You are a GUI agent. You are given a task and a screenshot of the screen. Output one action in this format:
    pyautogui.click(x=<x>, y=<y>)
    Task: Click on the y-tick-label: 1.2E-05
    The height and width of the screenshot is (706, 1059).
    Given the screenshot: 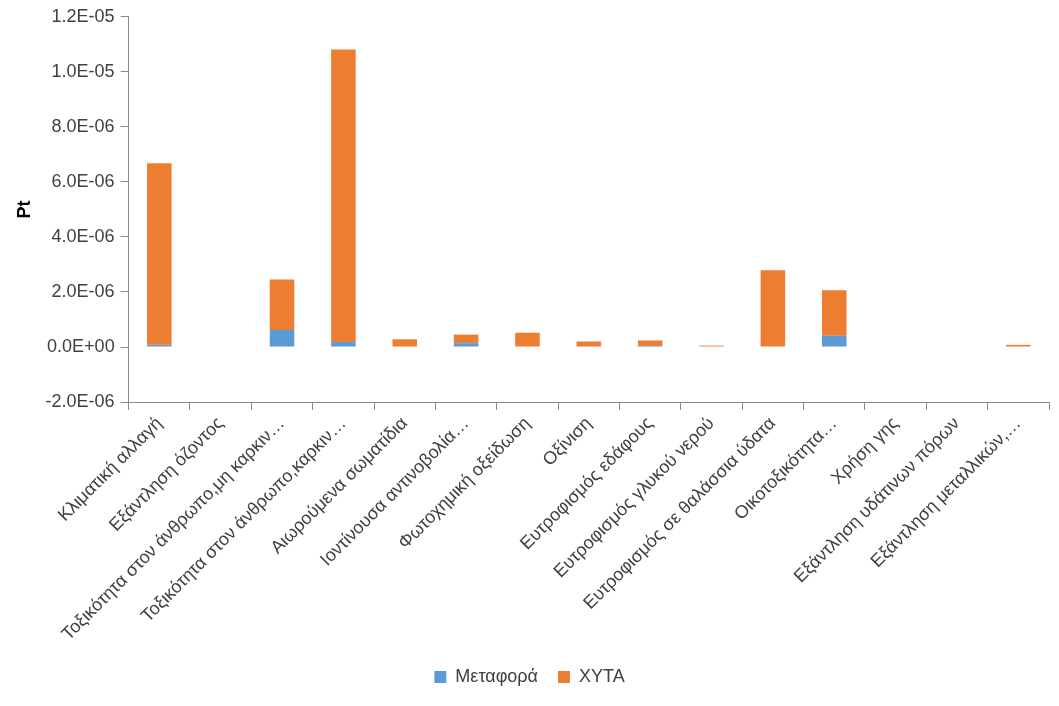 What is the action you would take?
    pyautogui.click(x=83, y=15)
    